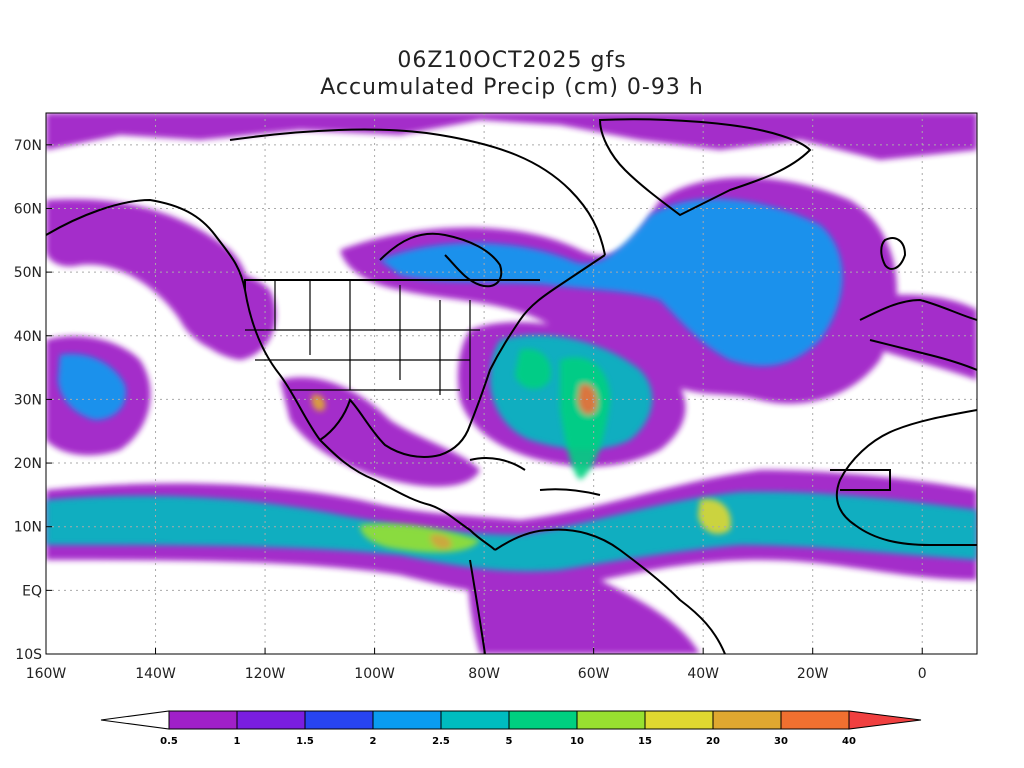 The height and width of the screenshot is (768, 1024). Describe the element at coordinates (28, 464) in the screenshot. I see `lat-tick-label: 20N` at that location.